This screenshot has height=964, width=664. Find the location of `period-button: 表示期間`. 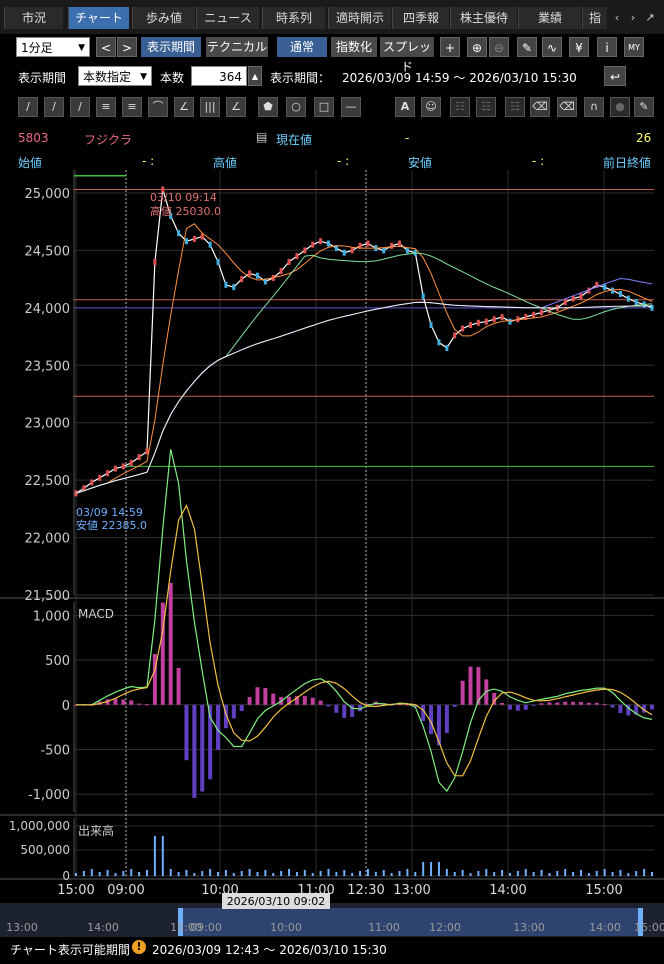

period-button: 表示期間 is located at coordinates (171, 47).